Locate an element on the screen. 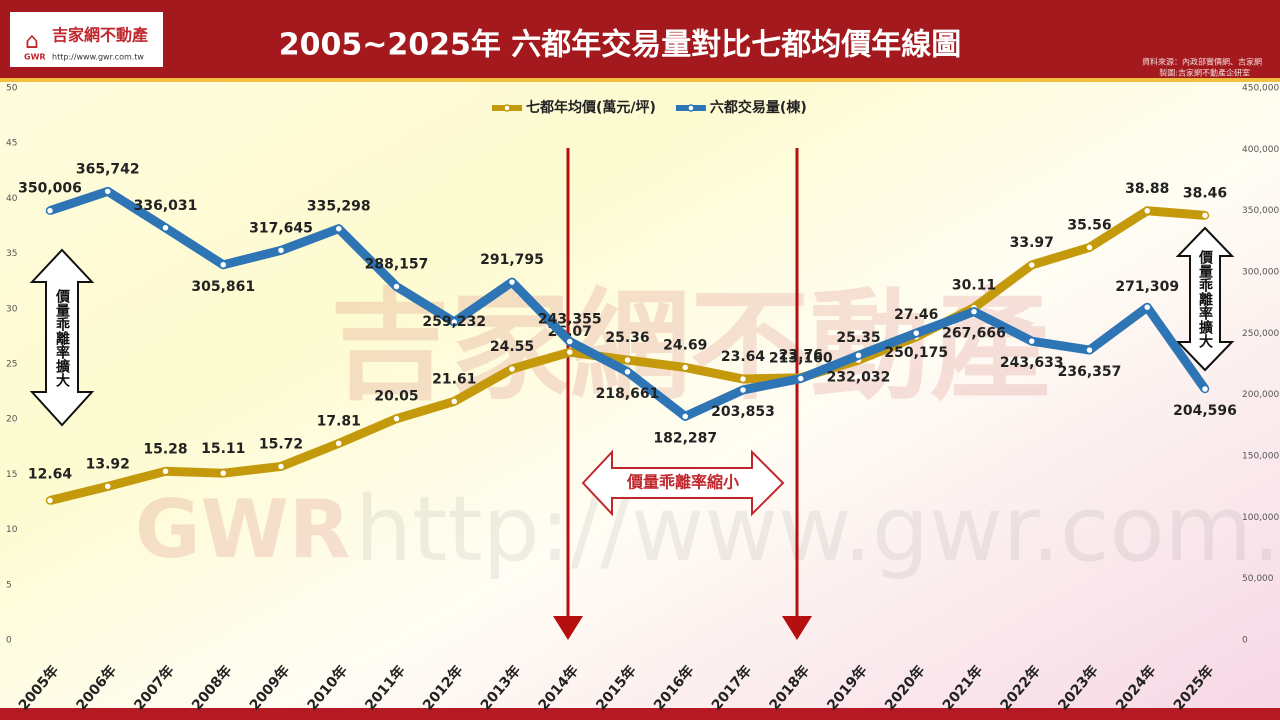  y-tick-label: 50 is located at coordinates (12, 89).